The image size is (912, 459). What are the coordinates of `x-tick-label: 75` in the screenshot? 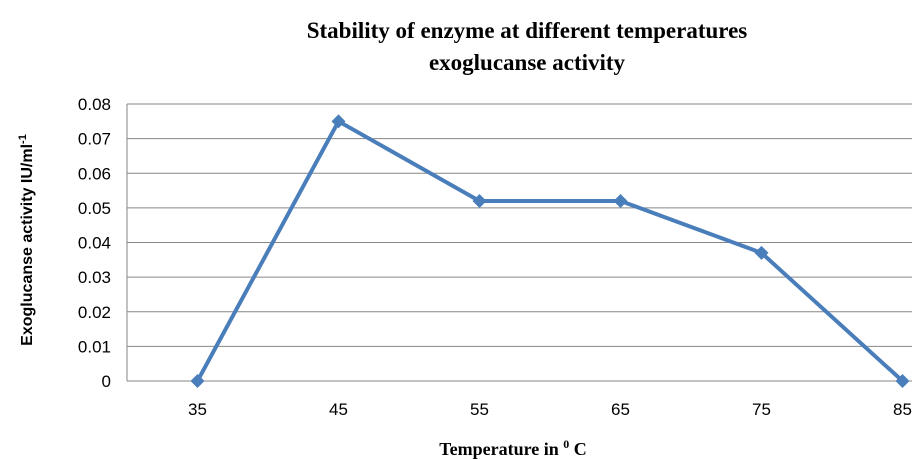 It's located at (761, 409).